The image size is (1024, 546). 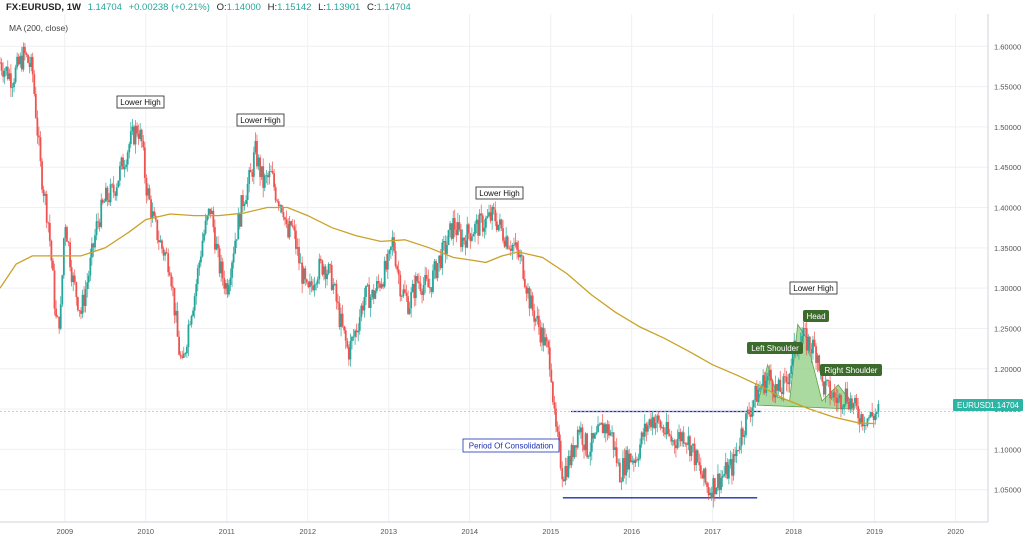 What do you see at coordinates (105, 7) in the screenshot?
I see `last-price: 1.14704` at bounding box center [105, 7].